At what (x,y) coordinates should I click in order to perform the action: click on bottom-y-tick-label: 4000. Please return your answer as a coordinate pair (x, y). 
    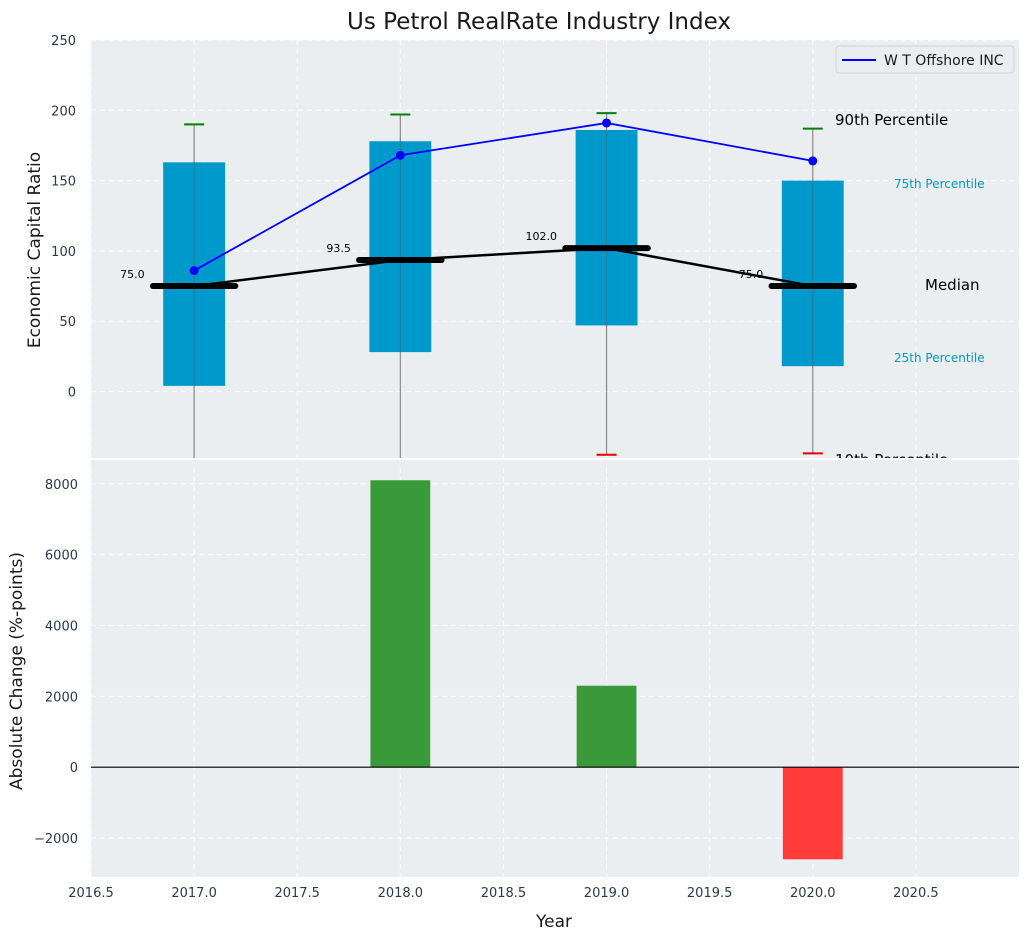
    Looking at the image, I should click on (61, 626).